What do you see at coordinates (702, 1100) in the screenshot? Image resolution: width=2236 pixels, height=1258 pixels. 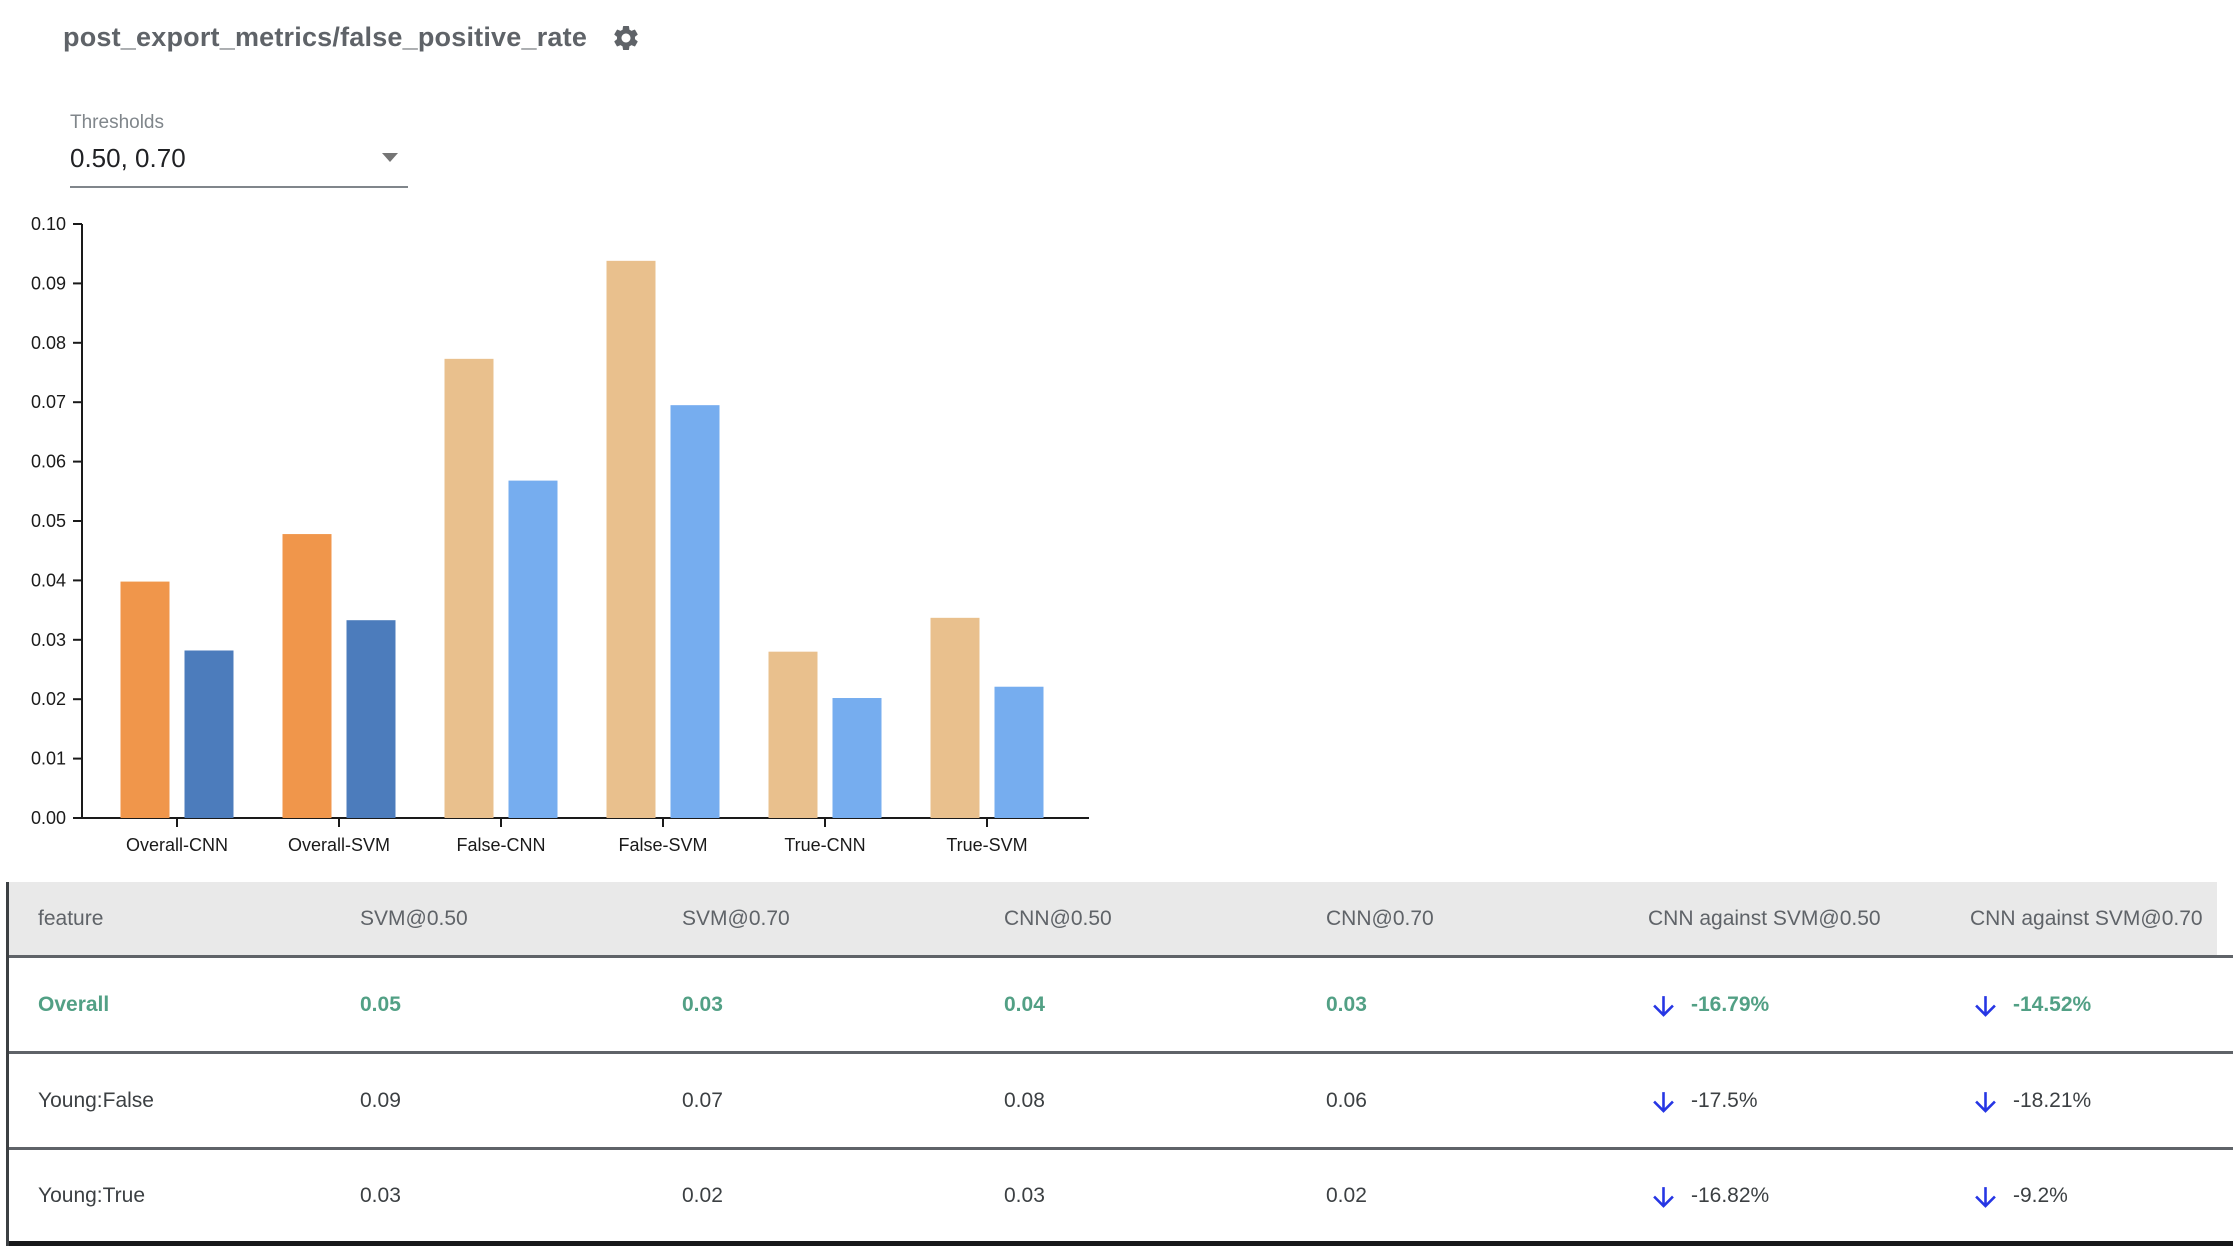 I see `value-cell: 0.07` at bounding box center [702, 1100].